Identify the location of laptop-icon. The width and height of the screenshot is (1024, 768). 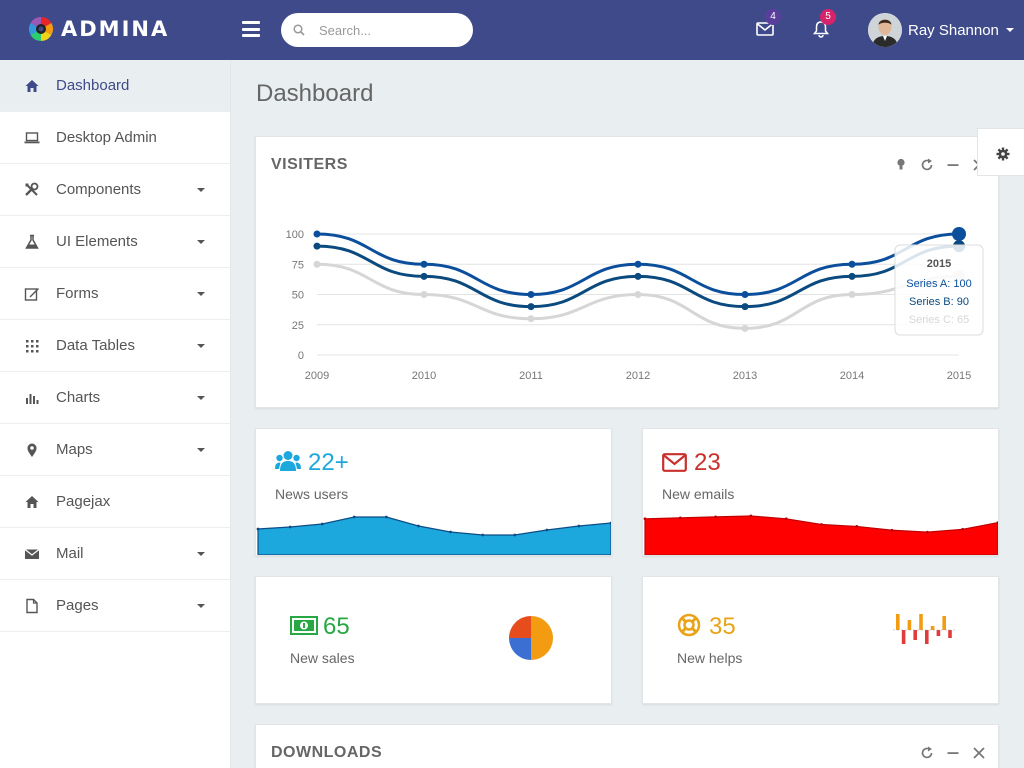
(32, 138).